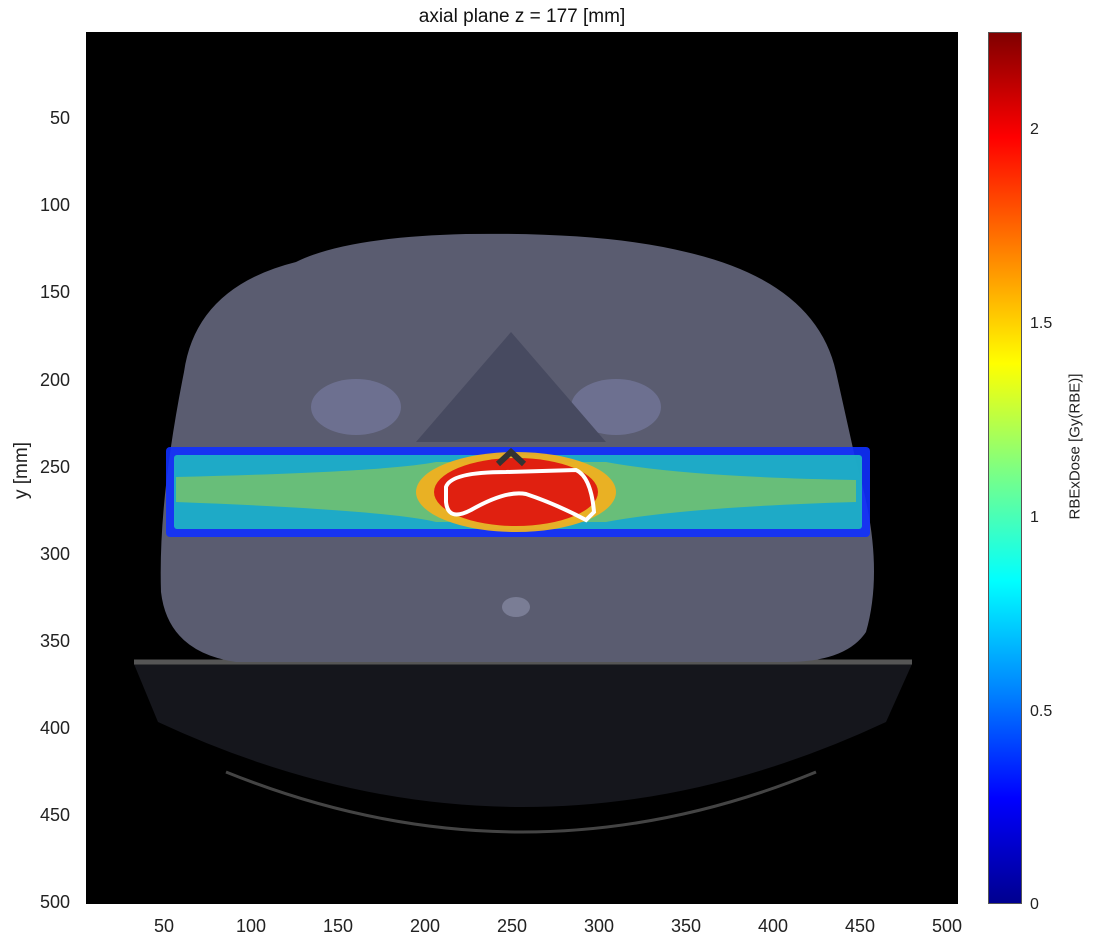 The width and height of the screenshot is (1094, 938). I want to click on y-tick-label: 200, so click(54, 380).